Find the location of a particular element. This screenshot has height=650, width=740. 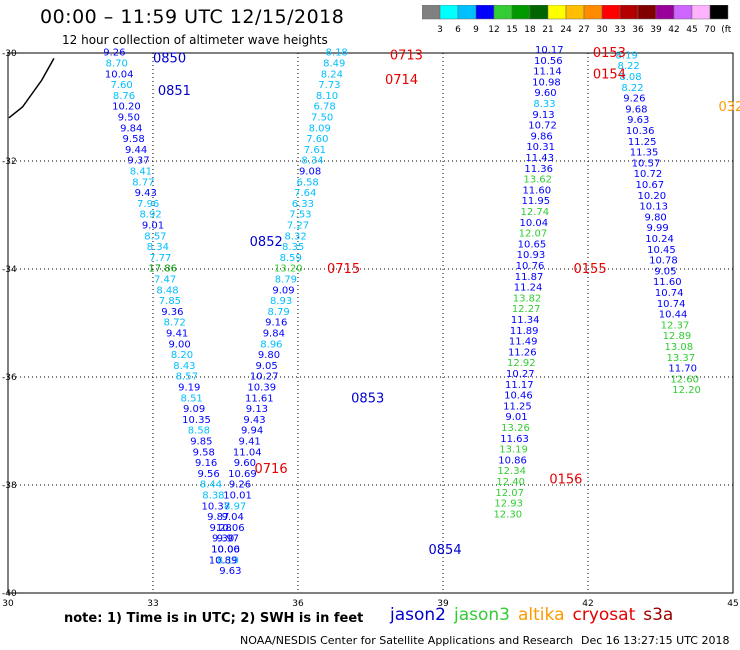

wave-height-value: 10.56 is located at coordinates (548, 61).